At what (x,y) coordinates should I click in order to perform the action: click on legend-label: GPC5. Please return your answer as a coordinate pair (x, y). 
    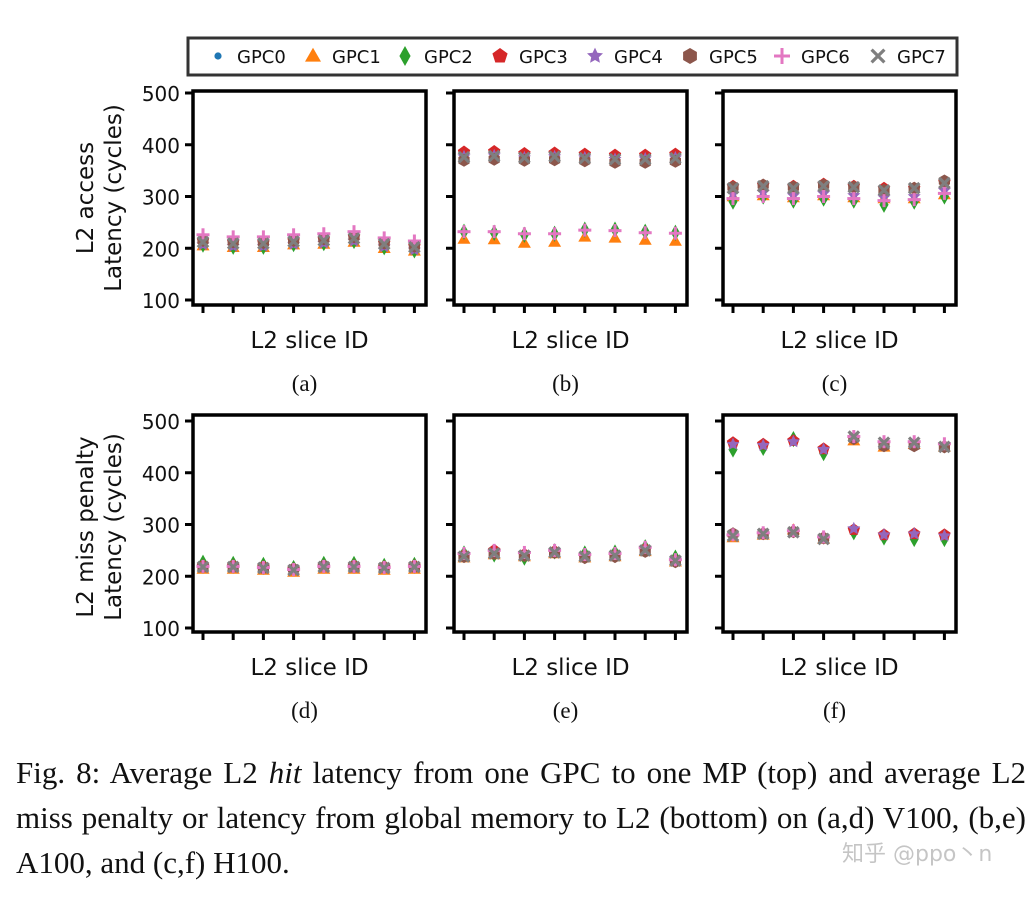
    Looking at the image, I should click on (733, 57).